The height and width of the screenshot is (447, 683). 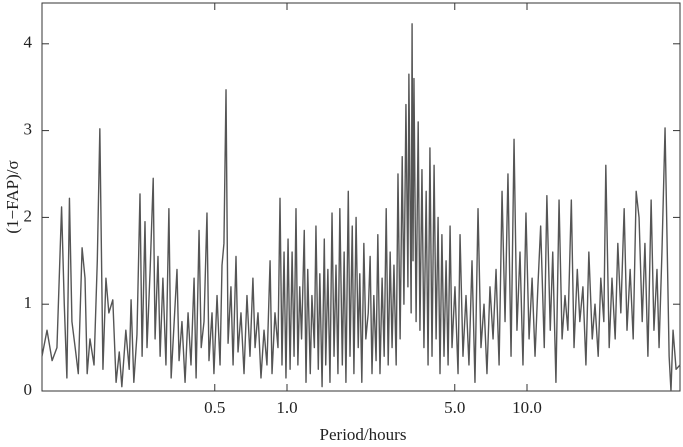 What do you see at coordinates (28, 129) in the screenshot?
I see `y-tick-label: 3` at bounding box center [28, 129].